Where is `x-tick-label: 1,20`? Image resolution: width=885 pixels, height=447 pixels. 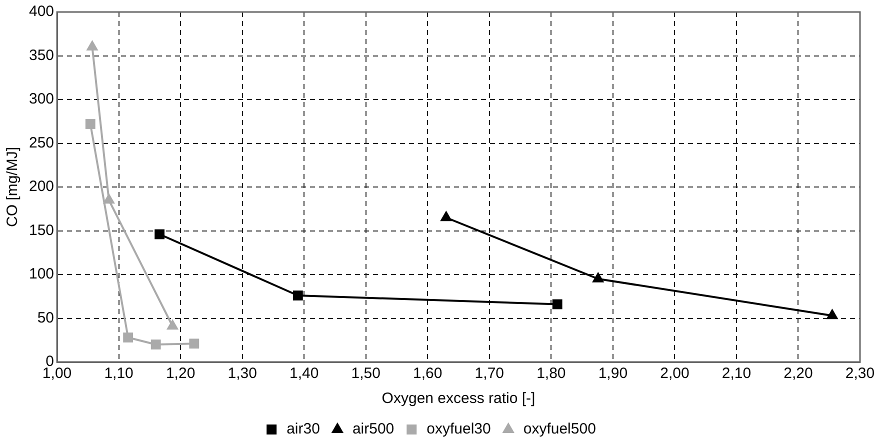
x-tick-label: 1,20 is located at coordinates (181, 373).